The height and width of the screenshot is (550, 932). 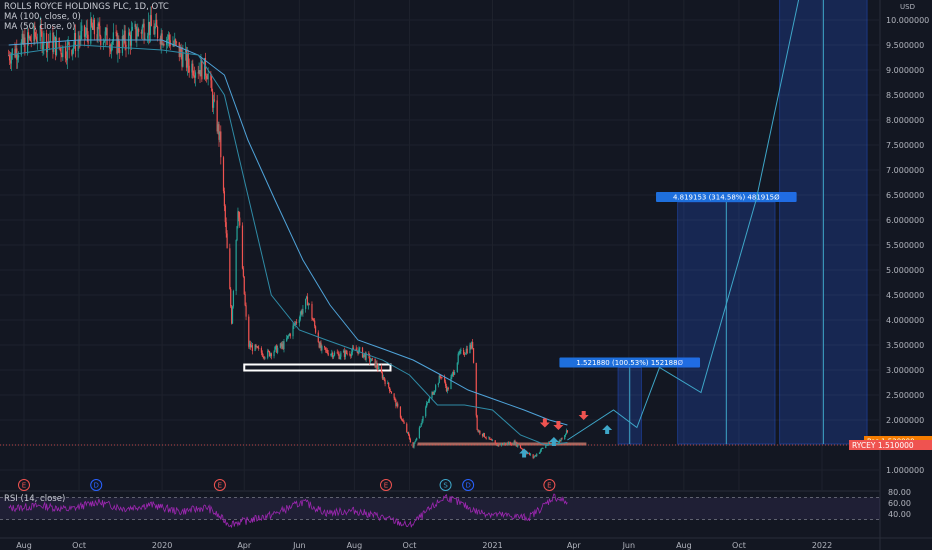 What do you see at coordinates (905, 345) in the screenshot?
I see `price-tick-label: 3.500000` at bounding box center [905, 345].